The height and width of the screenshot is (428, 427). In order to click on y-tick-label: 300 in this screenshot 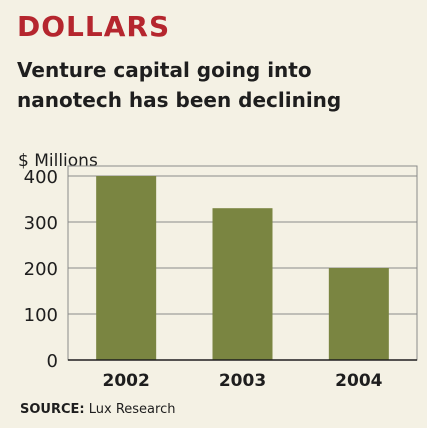, I will do `click(41, 223)`.